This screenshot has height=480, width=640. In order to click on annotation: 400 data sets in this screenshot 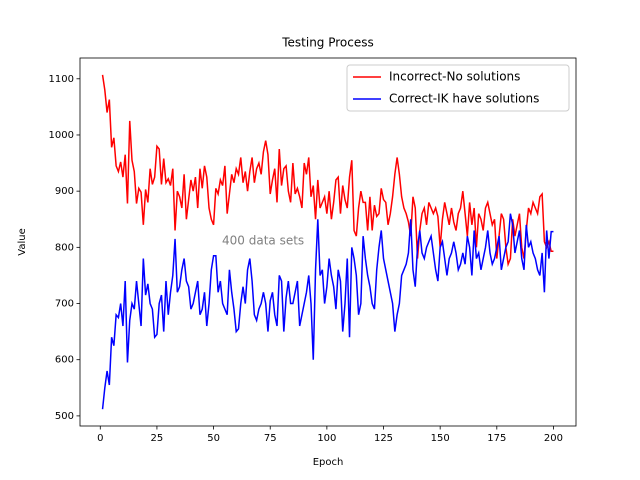, I will do `click(263, 241)`.